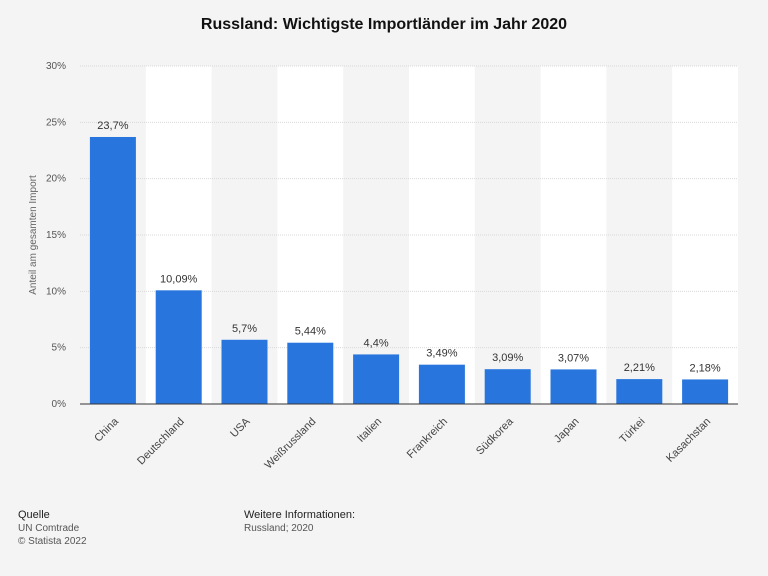 The height and width of the screenshot is (576, 768). What do you see at coordinates (56, 122) in the screenshot?
I see `y-tick-label: 25%` at bounding box center [56, 122].